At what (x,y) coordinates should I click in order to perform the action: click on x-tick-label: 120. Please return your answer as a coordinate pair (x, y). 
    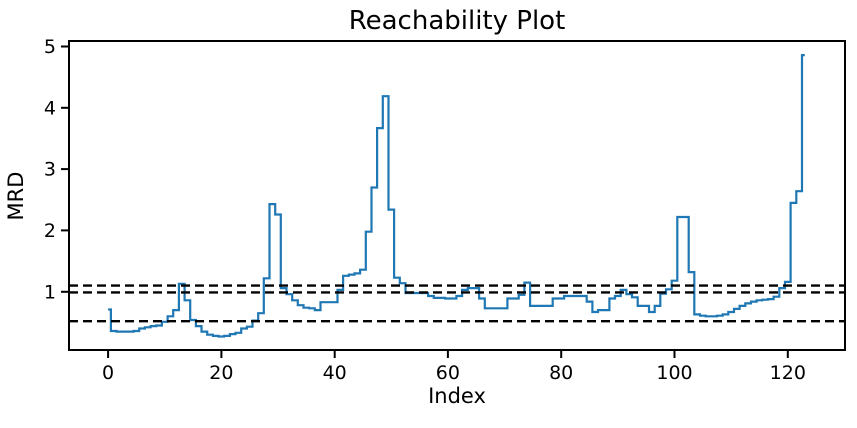
    Looking at the image, I should click on (788, 373).